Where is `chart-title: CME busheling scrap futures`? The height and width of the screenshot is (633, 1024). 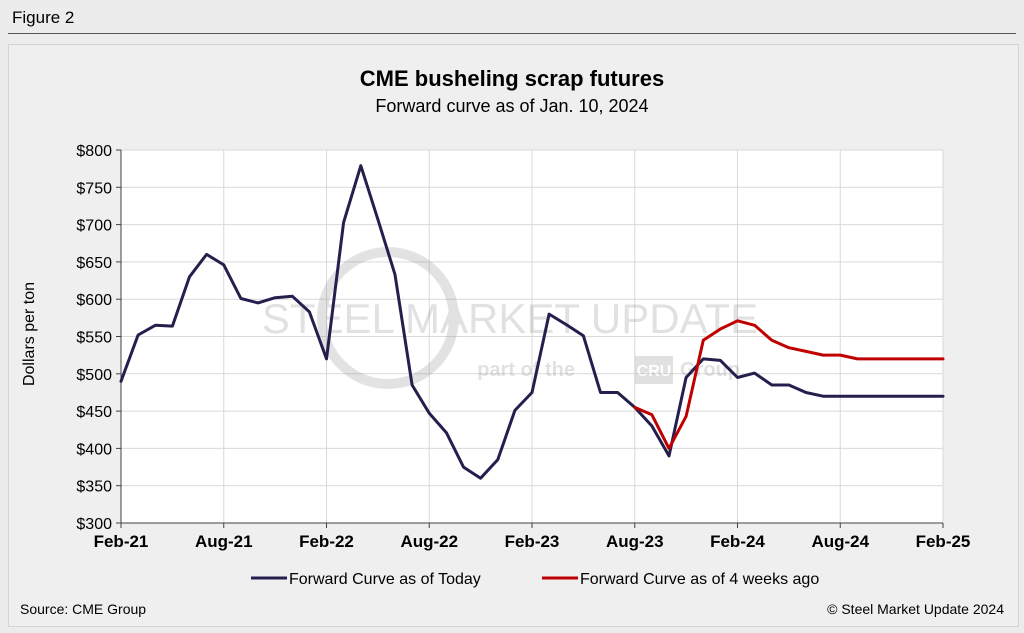
chart-title: CME busheling scrap futures is located at coordinates (512, 78).